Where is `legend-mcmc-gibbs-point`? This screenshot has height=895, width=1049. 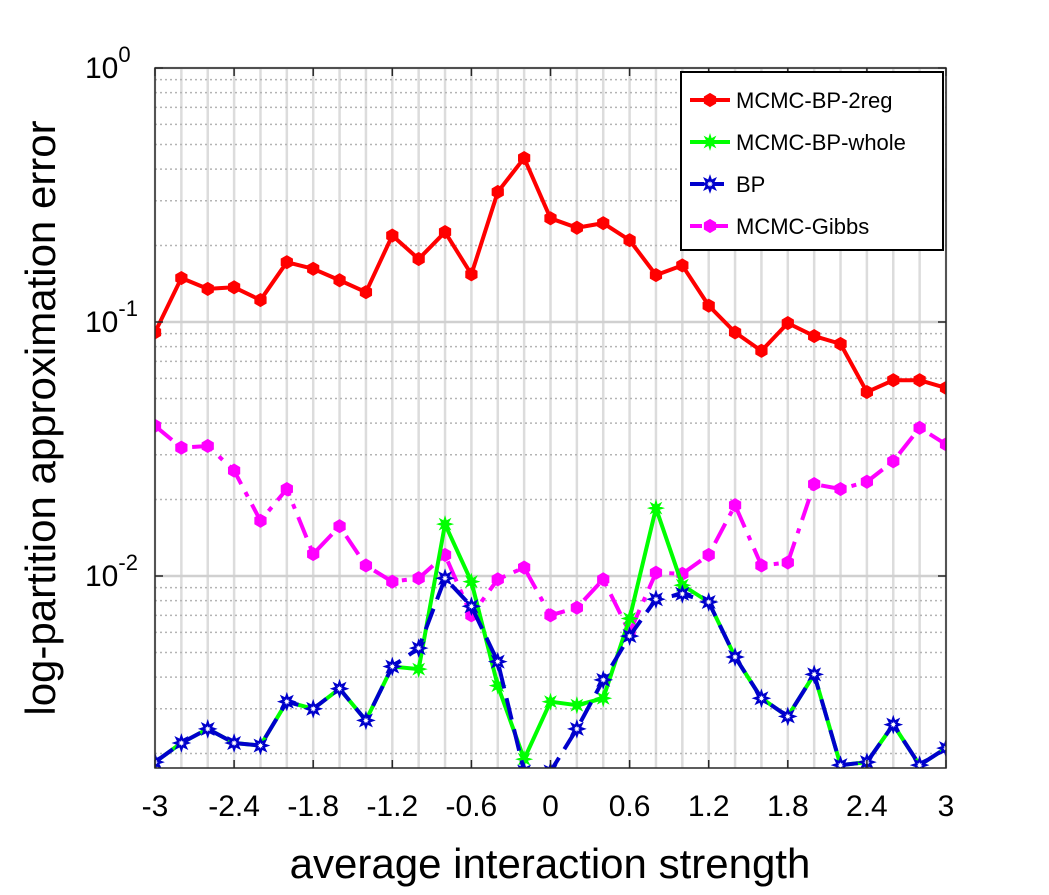
legend-mcmc-gibbs-point is located at coordinates (710, 226).